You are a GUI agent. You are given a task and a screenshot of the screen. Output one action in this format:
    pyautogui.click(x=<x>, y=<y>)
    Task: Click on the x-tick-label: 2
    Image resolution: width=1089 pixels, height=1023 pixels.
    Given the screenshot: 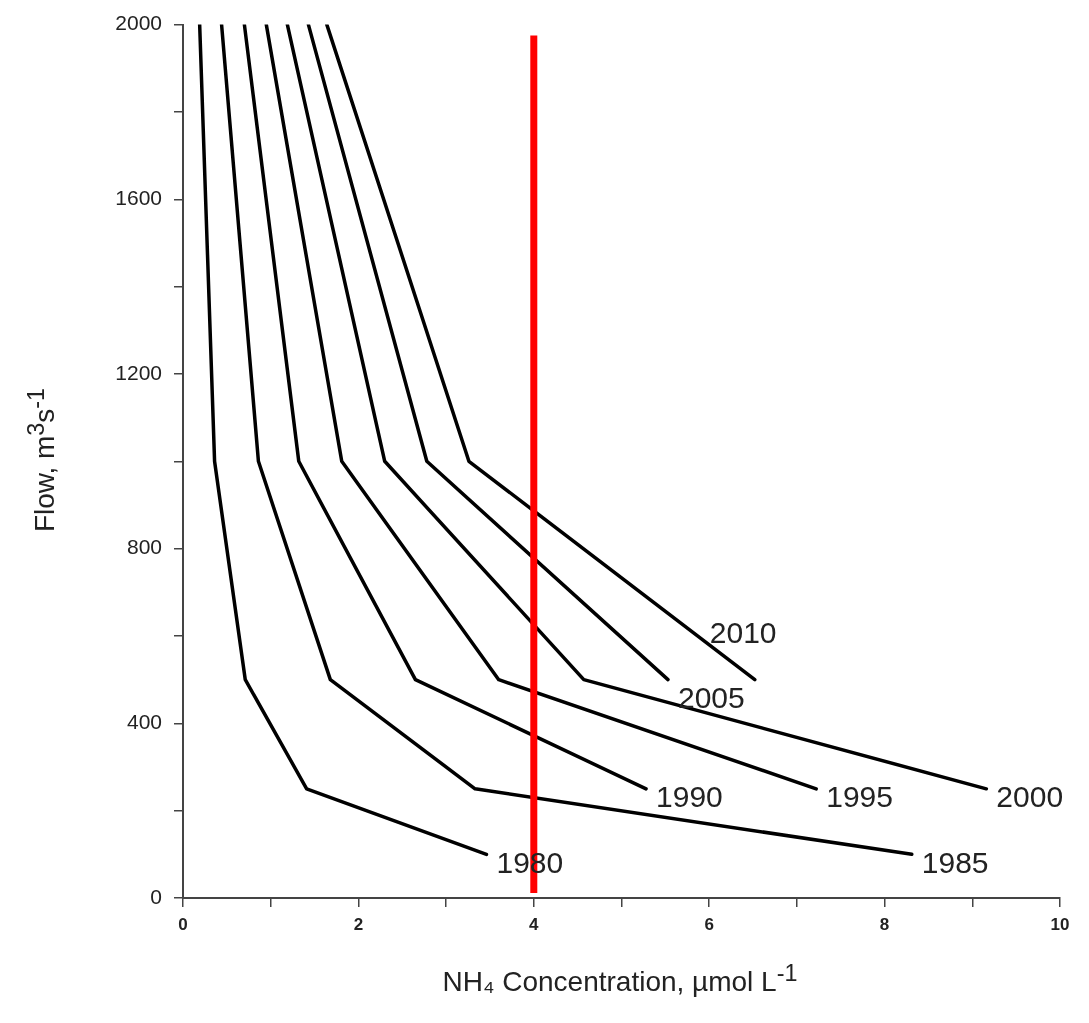 What is the action you would take?
    pyautogui.click(x=358, y=924)
    